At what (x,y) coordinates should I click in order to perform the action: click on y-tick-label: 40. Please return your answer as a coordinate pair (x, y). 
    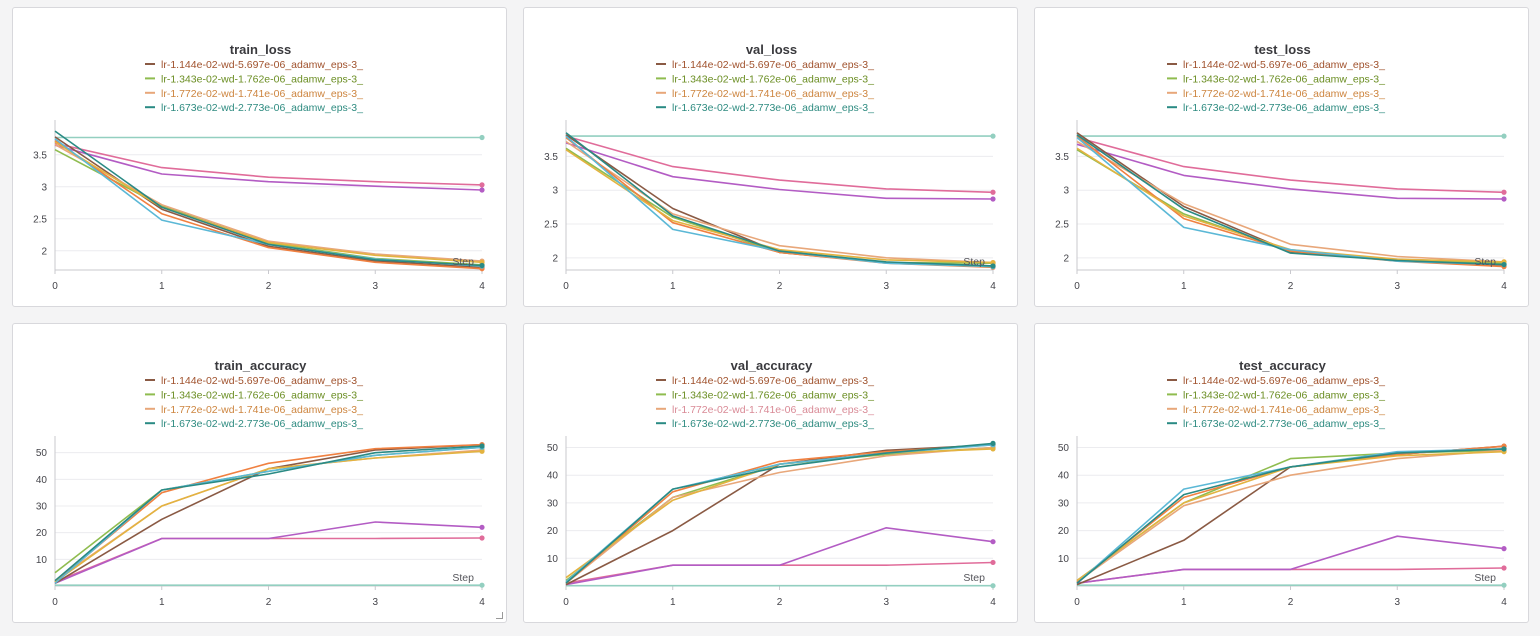
    Looking at the image, I should click on (1064, 476).